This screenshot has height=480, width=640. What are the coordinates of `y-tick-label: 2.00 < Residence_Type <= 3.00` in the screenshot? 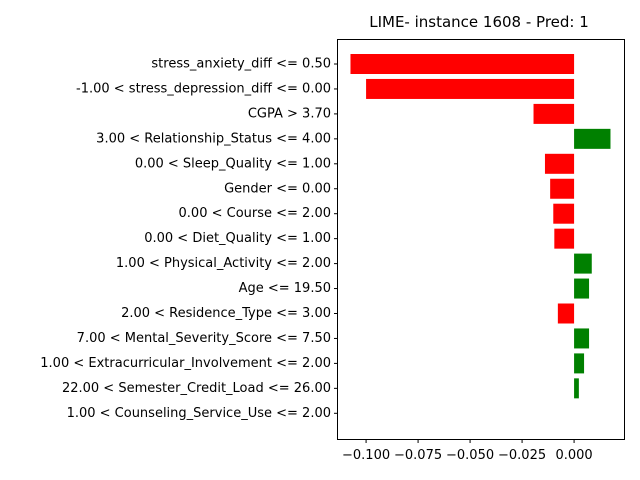 It's located at (226, 313).